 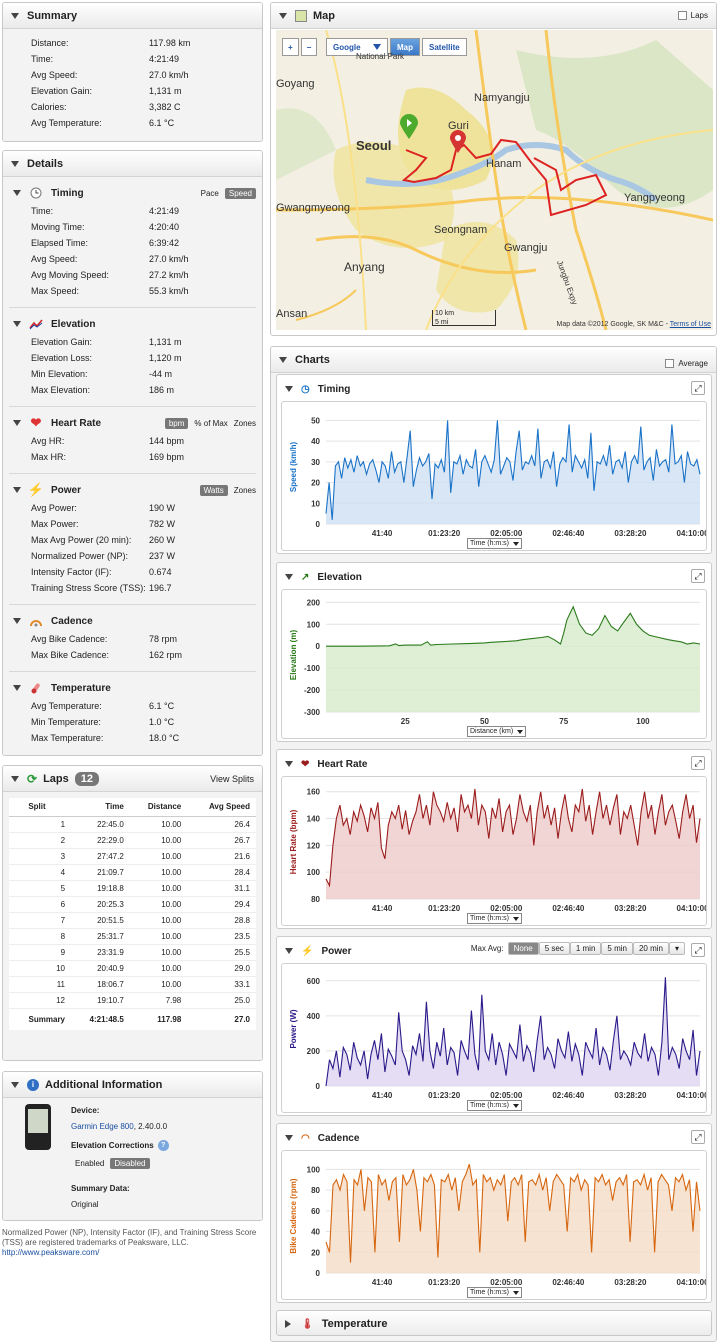 I want to click on y-tick-label: 10, so click(x=315, y=503).